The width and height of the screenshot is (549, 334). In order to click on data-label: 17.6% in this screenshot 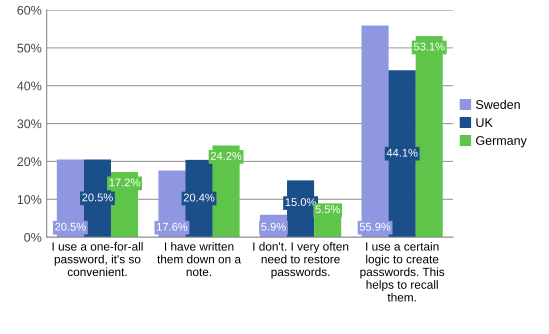, I will do `click(172, 226)`.